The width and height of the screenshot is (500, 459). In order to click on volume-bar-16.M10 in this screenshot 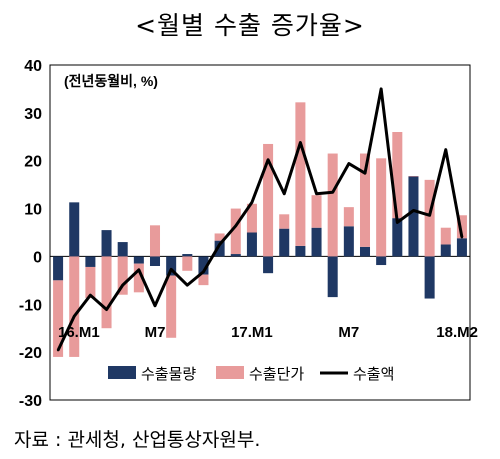, I will do `click(203, 265)`.